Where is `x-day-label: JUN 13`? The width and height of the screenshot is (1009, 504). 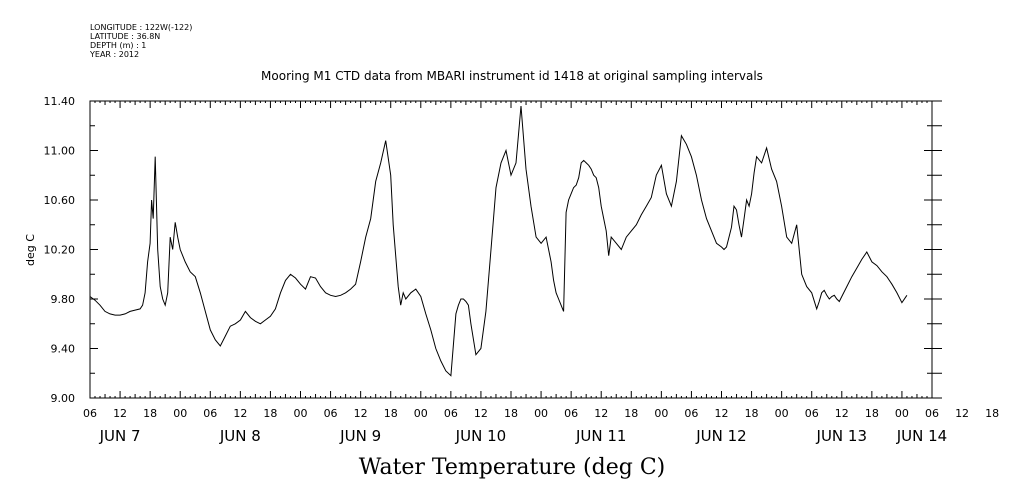
x-day-label: JUN 13 is located at coordinates (841, 436).